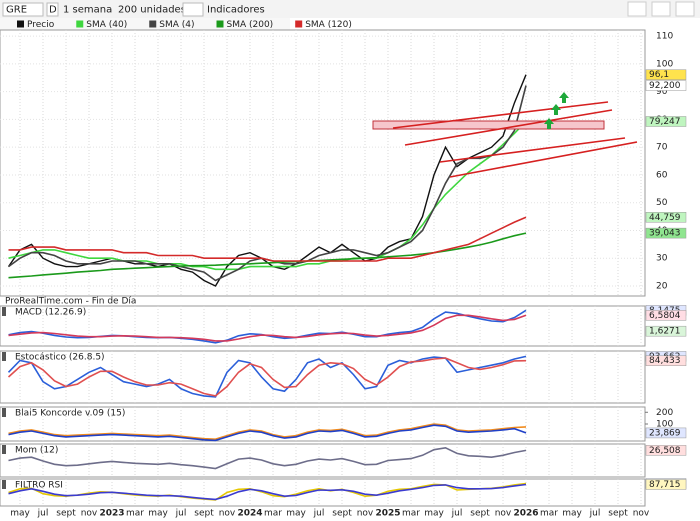  I want to click on mode: D, so click(53, 10).